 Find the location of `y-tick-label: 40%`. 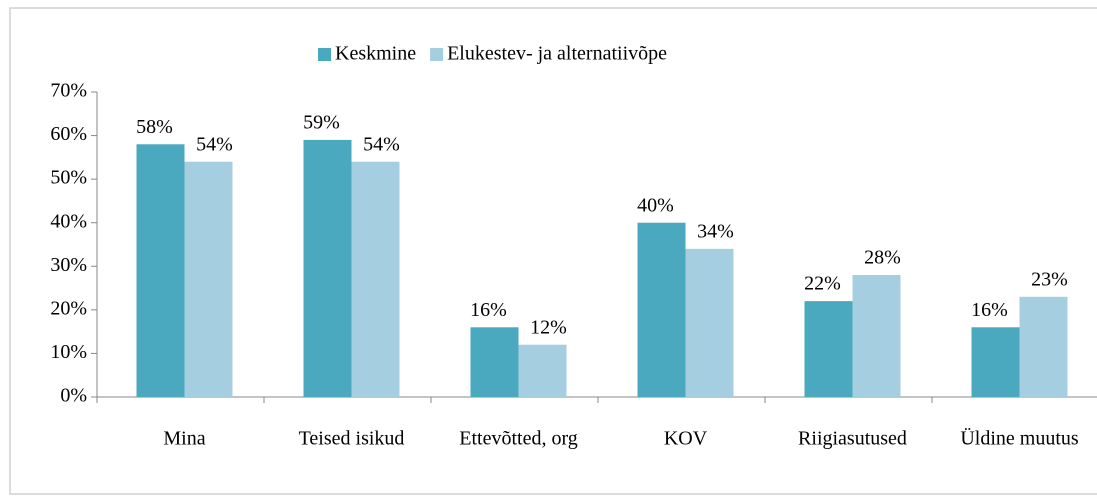

y-tick-label: 40% is located at coordinates (68, 221).